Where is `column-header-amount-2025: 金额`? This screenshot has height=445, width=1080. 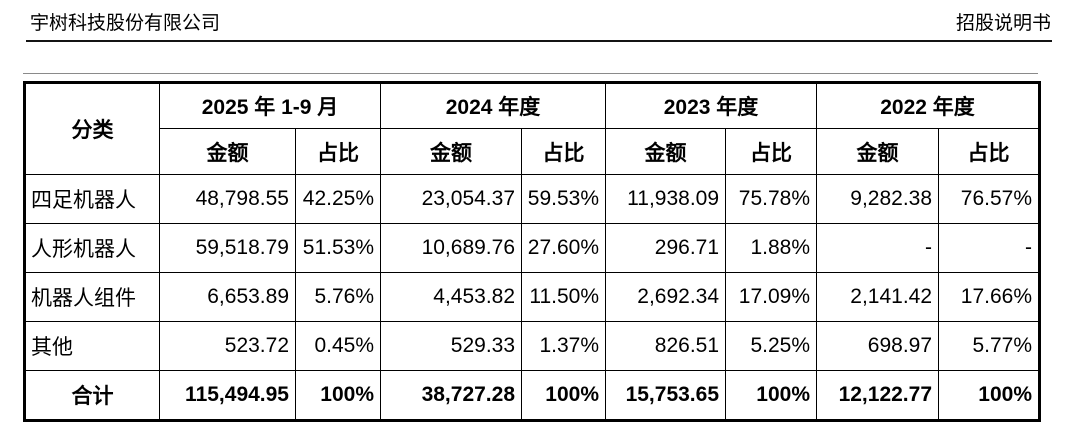 column-header-amount-2025: 金额 is located at coordinates (227, 151).